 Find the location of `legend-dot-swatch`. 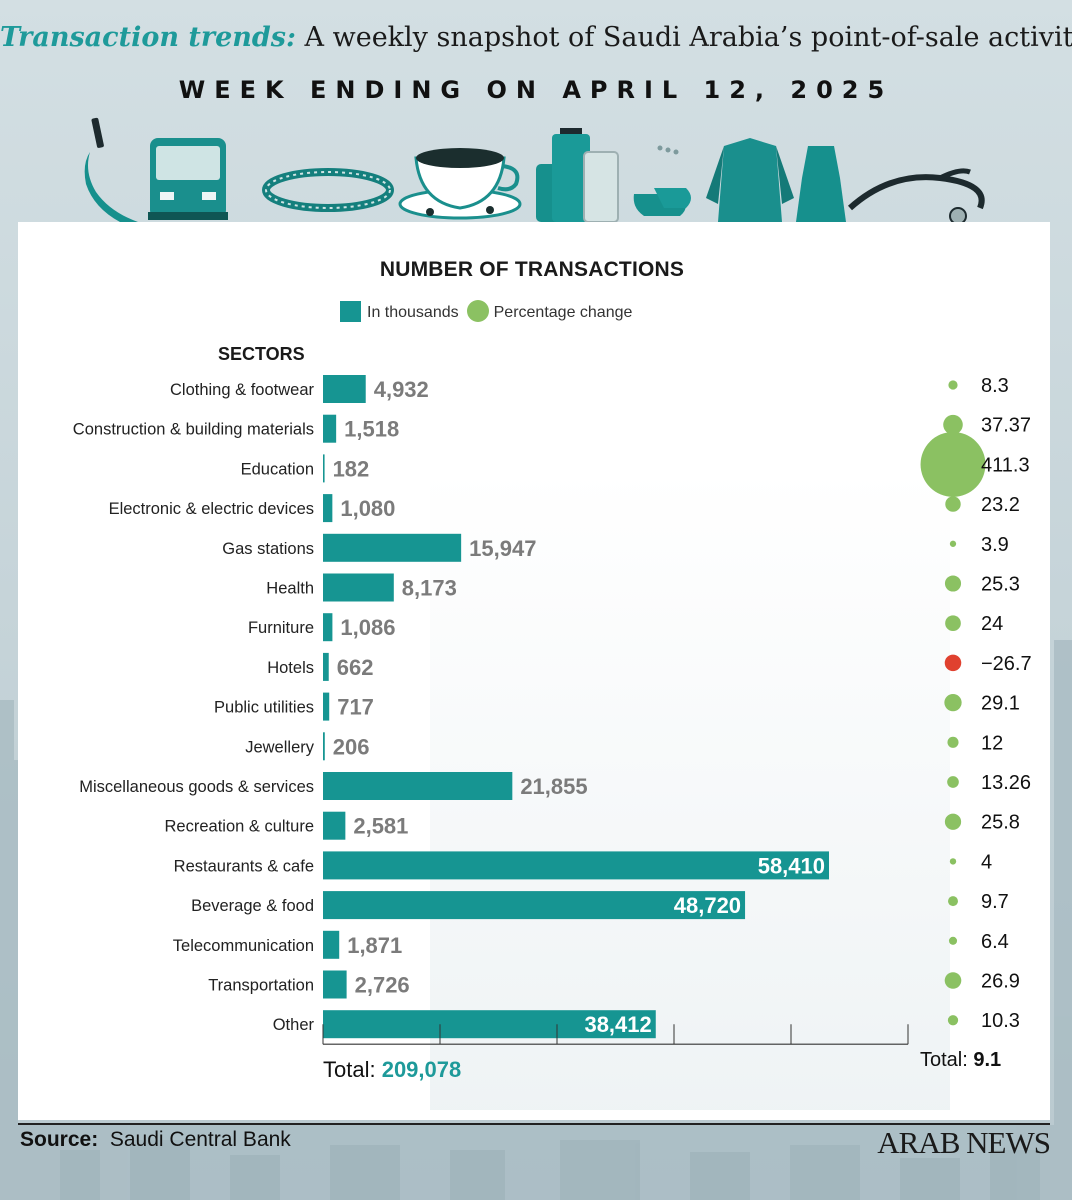

legend-dot-swatch is located at coordinates (477, 311).